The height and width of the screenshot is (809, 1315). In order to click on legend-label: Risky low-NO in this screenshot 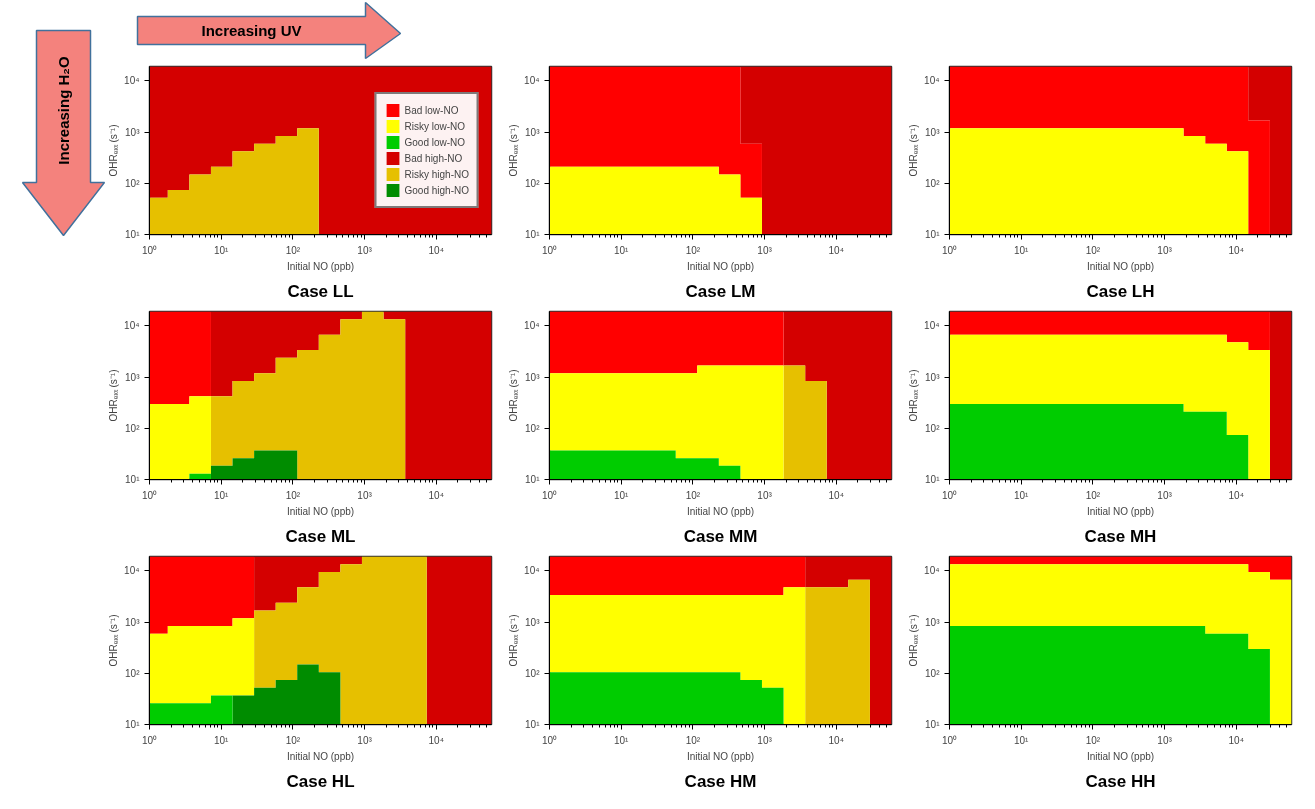, I will do `click(435, 126)`.